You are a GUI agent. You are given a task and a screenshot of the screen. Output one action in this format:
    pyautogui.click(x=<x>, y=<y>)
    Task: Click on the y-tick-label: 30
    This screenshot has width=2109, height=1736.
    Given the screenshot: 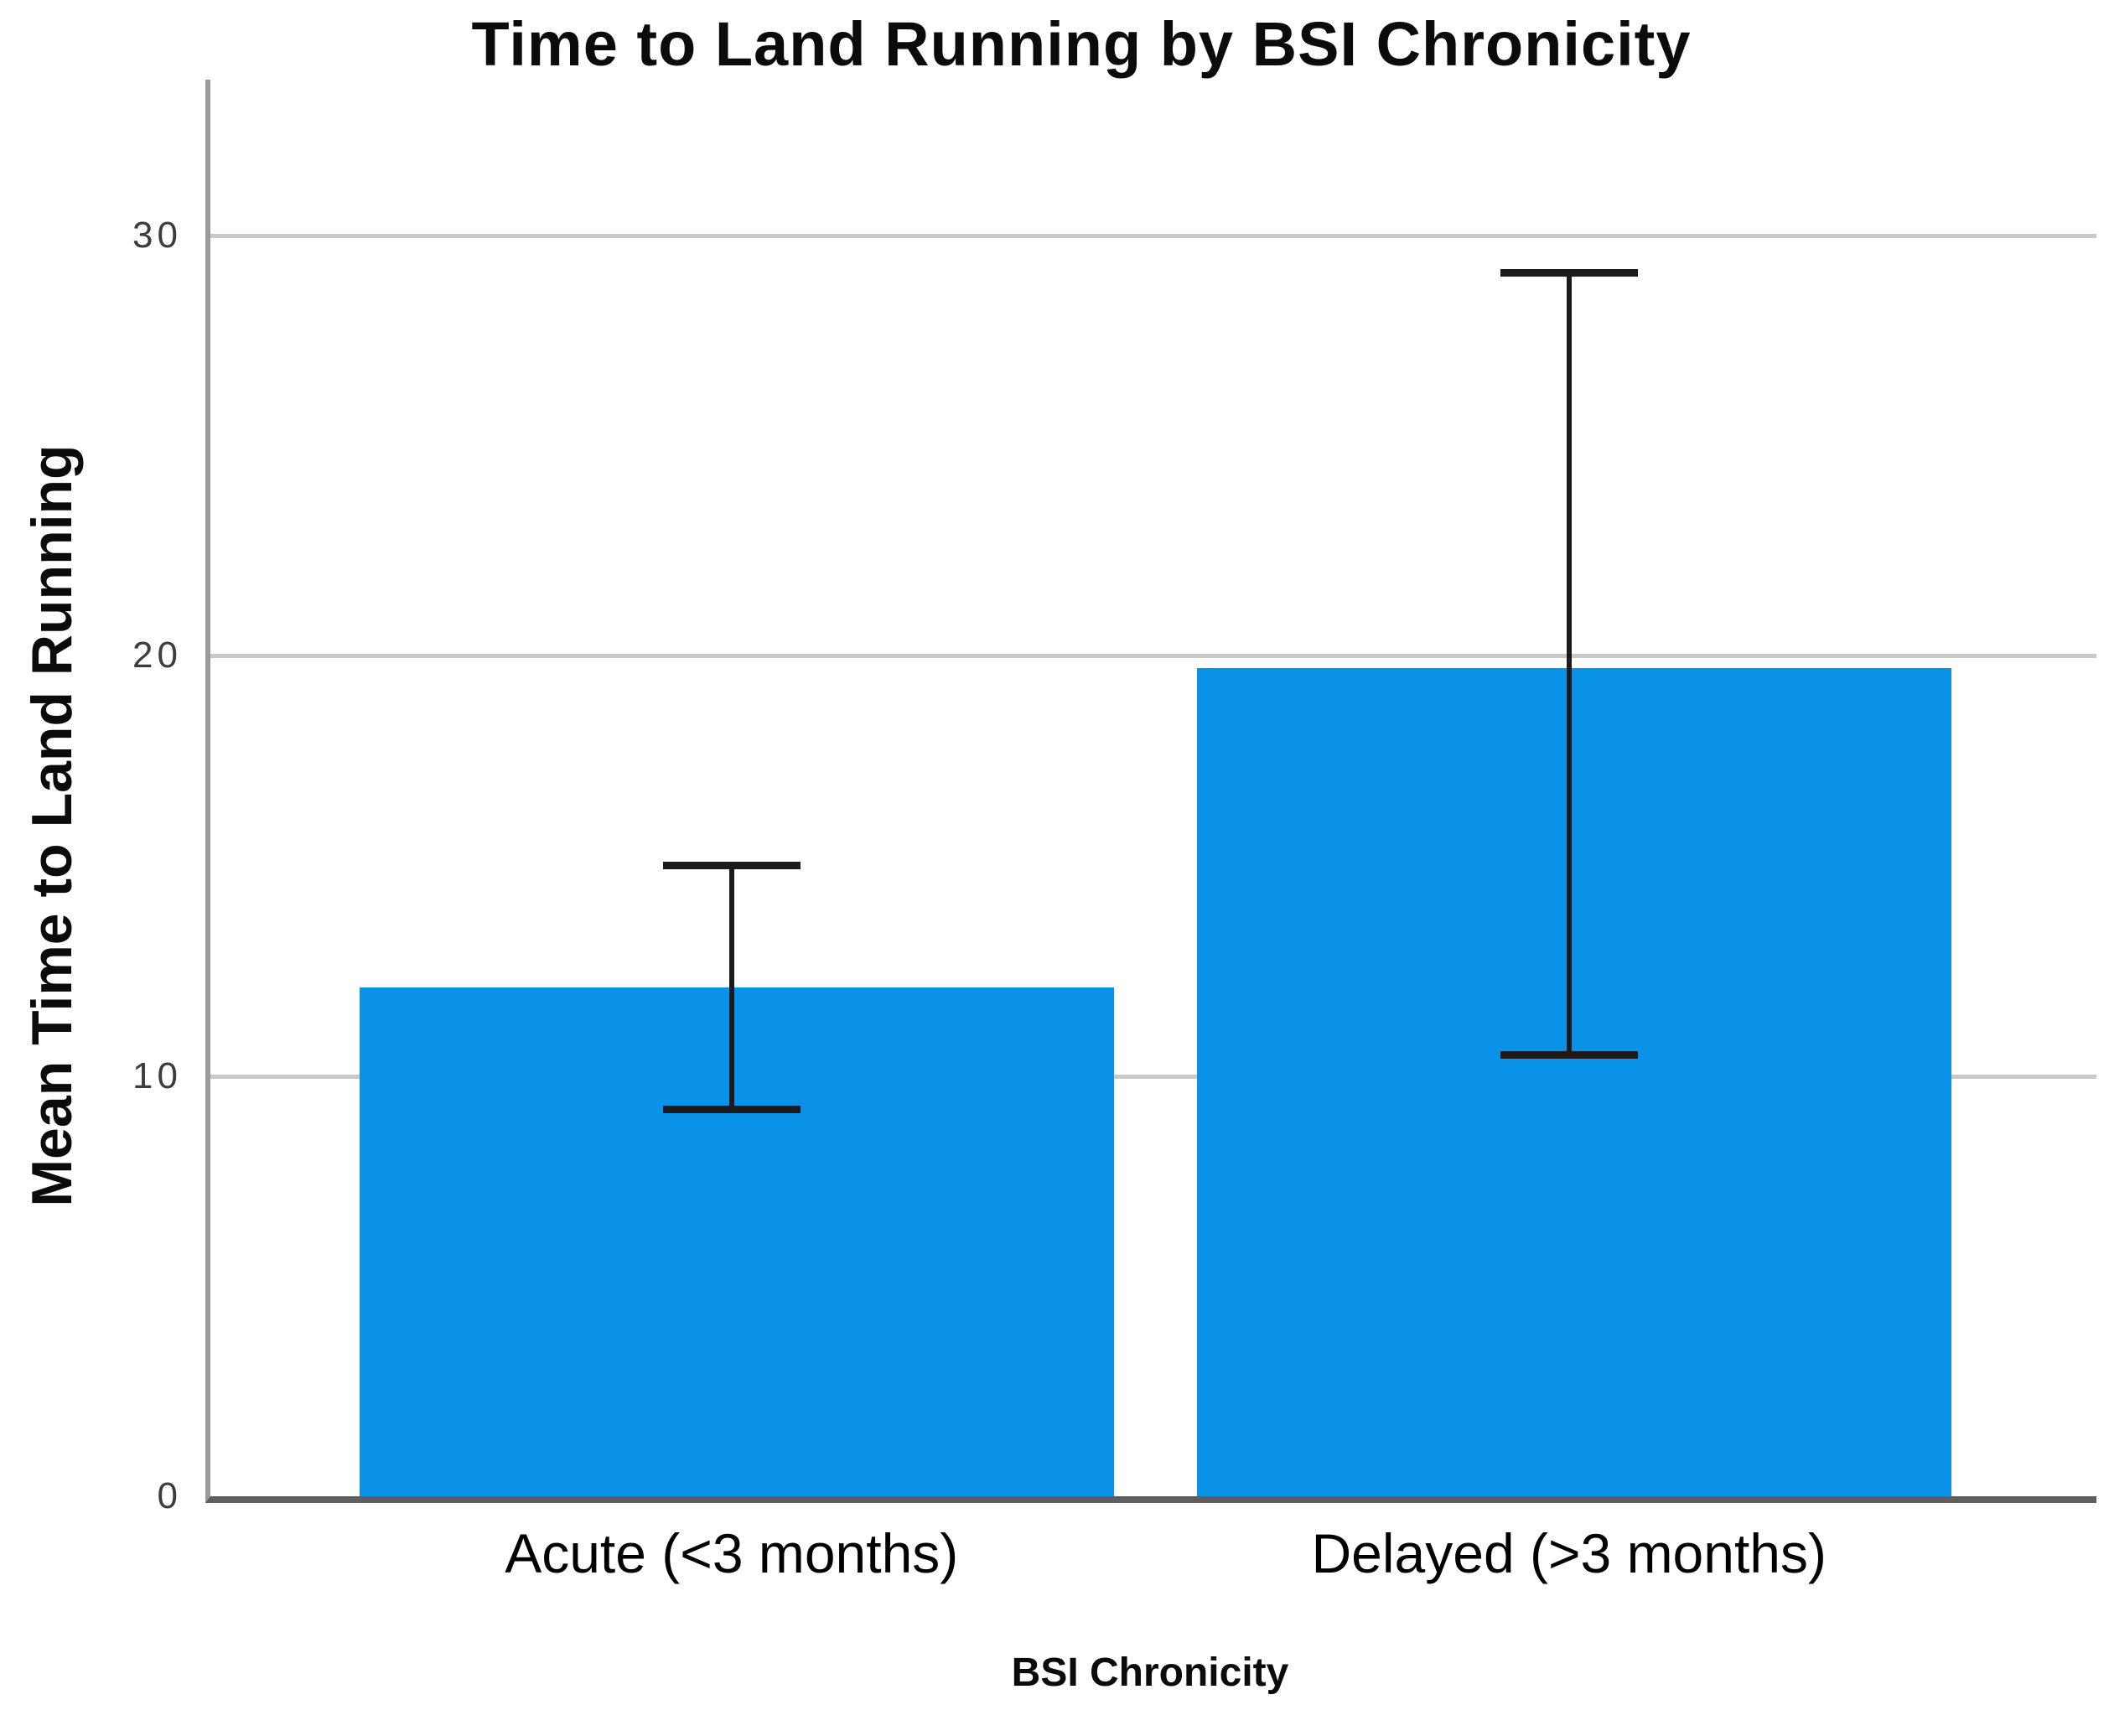 What is the action you would take?
    pyautogui.click(x=157, y=235)
    